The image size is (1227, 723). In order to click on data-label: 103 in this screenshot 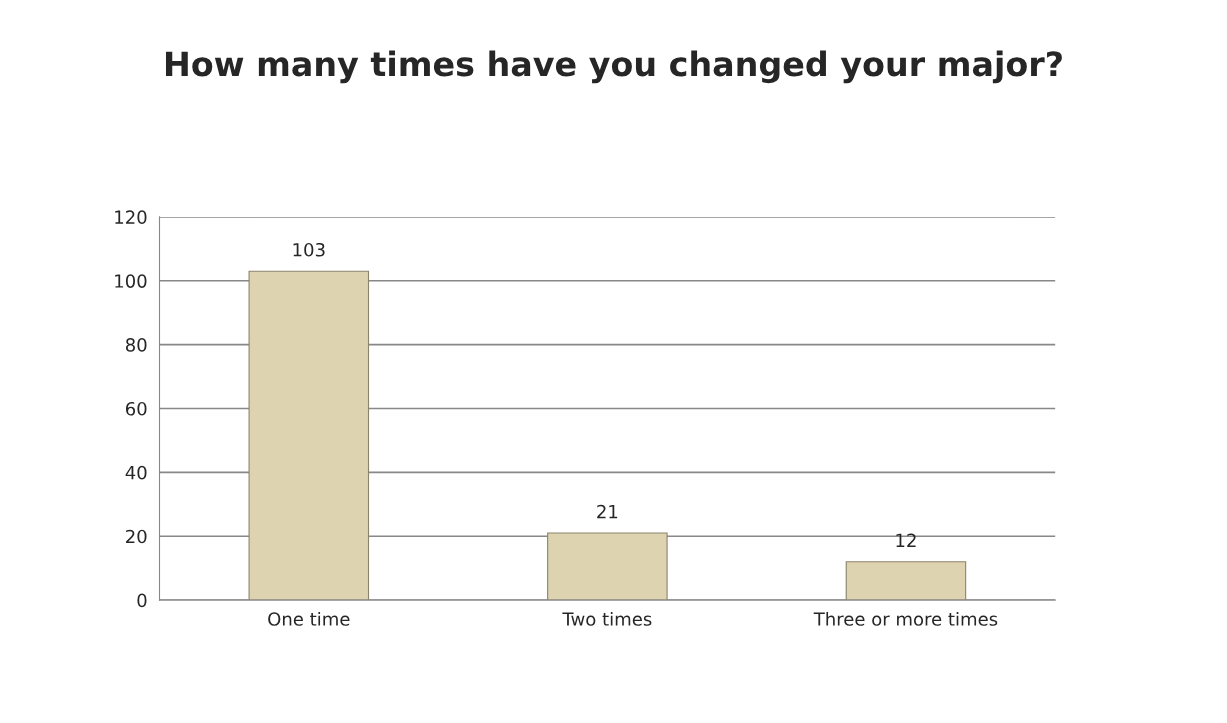, I will do `click(309, 249)`.